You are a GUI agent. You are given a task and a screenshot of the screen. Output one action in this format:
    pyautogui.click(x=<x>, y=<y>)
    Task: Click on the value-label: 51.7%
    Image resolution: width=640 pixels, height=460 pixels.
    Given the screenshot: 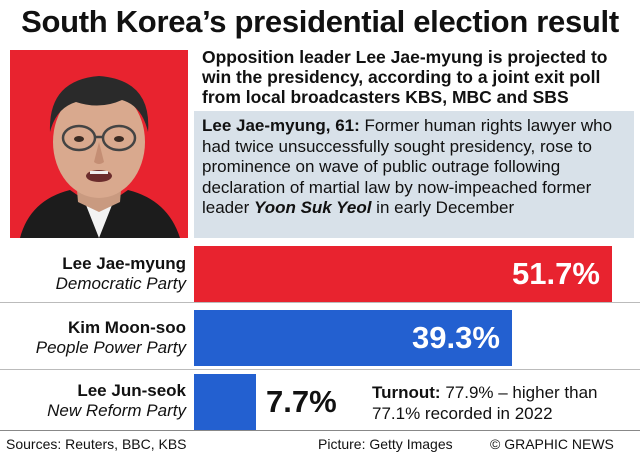 What is the action you would take?
    pyautogui.click(x=556, y=273)
    